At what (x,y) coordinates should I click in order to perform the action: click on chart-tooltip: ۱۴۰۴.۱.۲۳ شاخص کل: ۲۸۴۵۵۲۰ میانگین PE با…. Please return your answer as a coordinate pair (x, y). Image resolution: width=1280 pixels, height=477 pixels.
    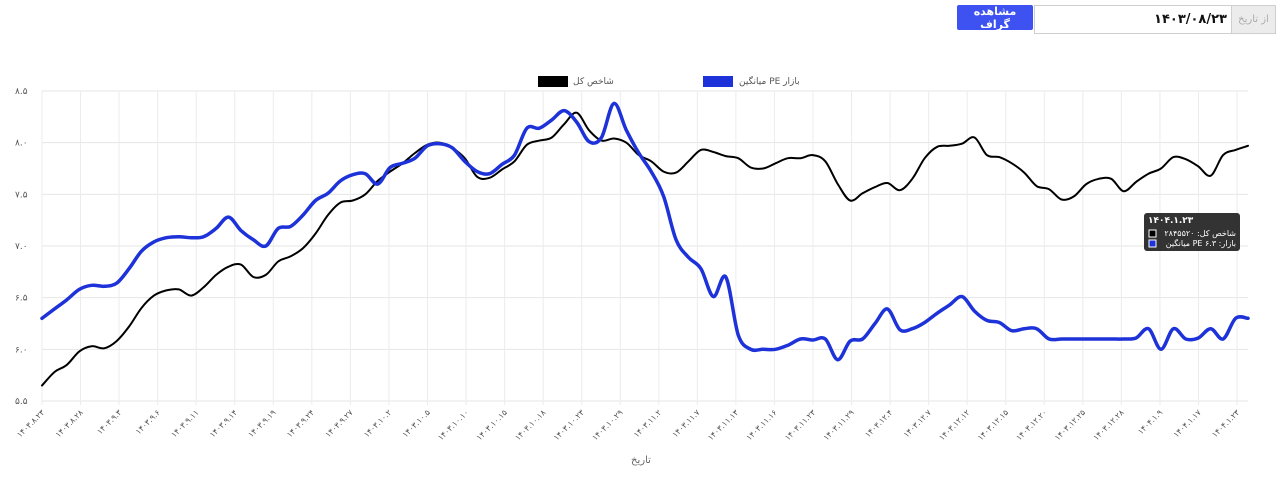
    Looking at the image, I should click on (1192, 232).